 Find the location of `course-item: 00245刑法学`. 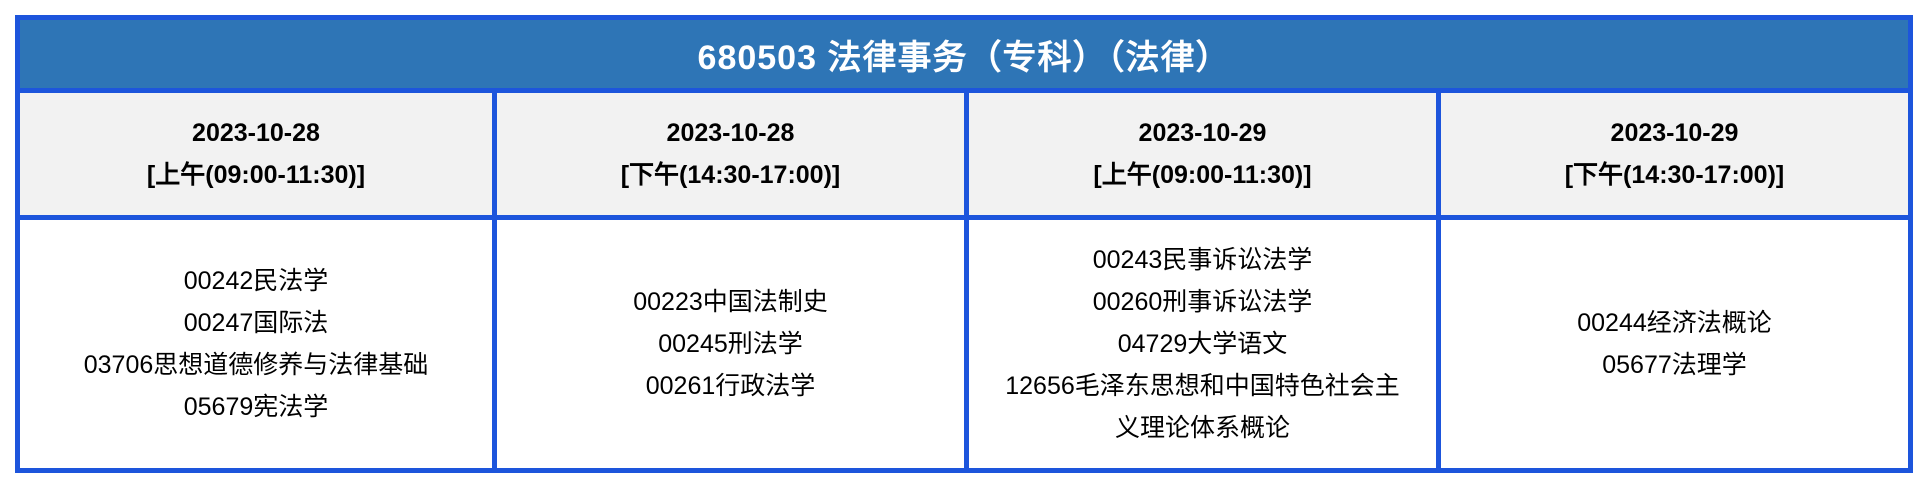

course-item: 00245刑法学 is located at coordinates (730, 344).